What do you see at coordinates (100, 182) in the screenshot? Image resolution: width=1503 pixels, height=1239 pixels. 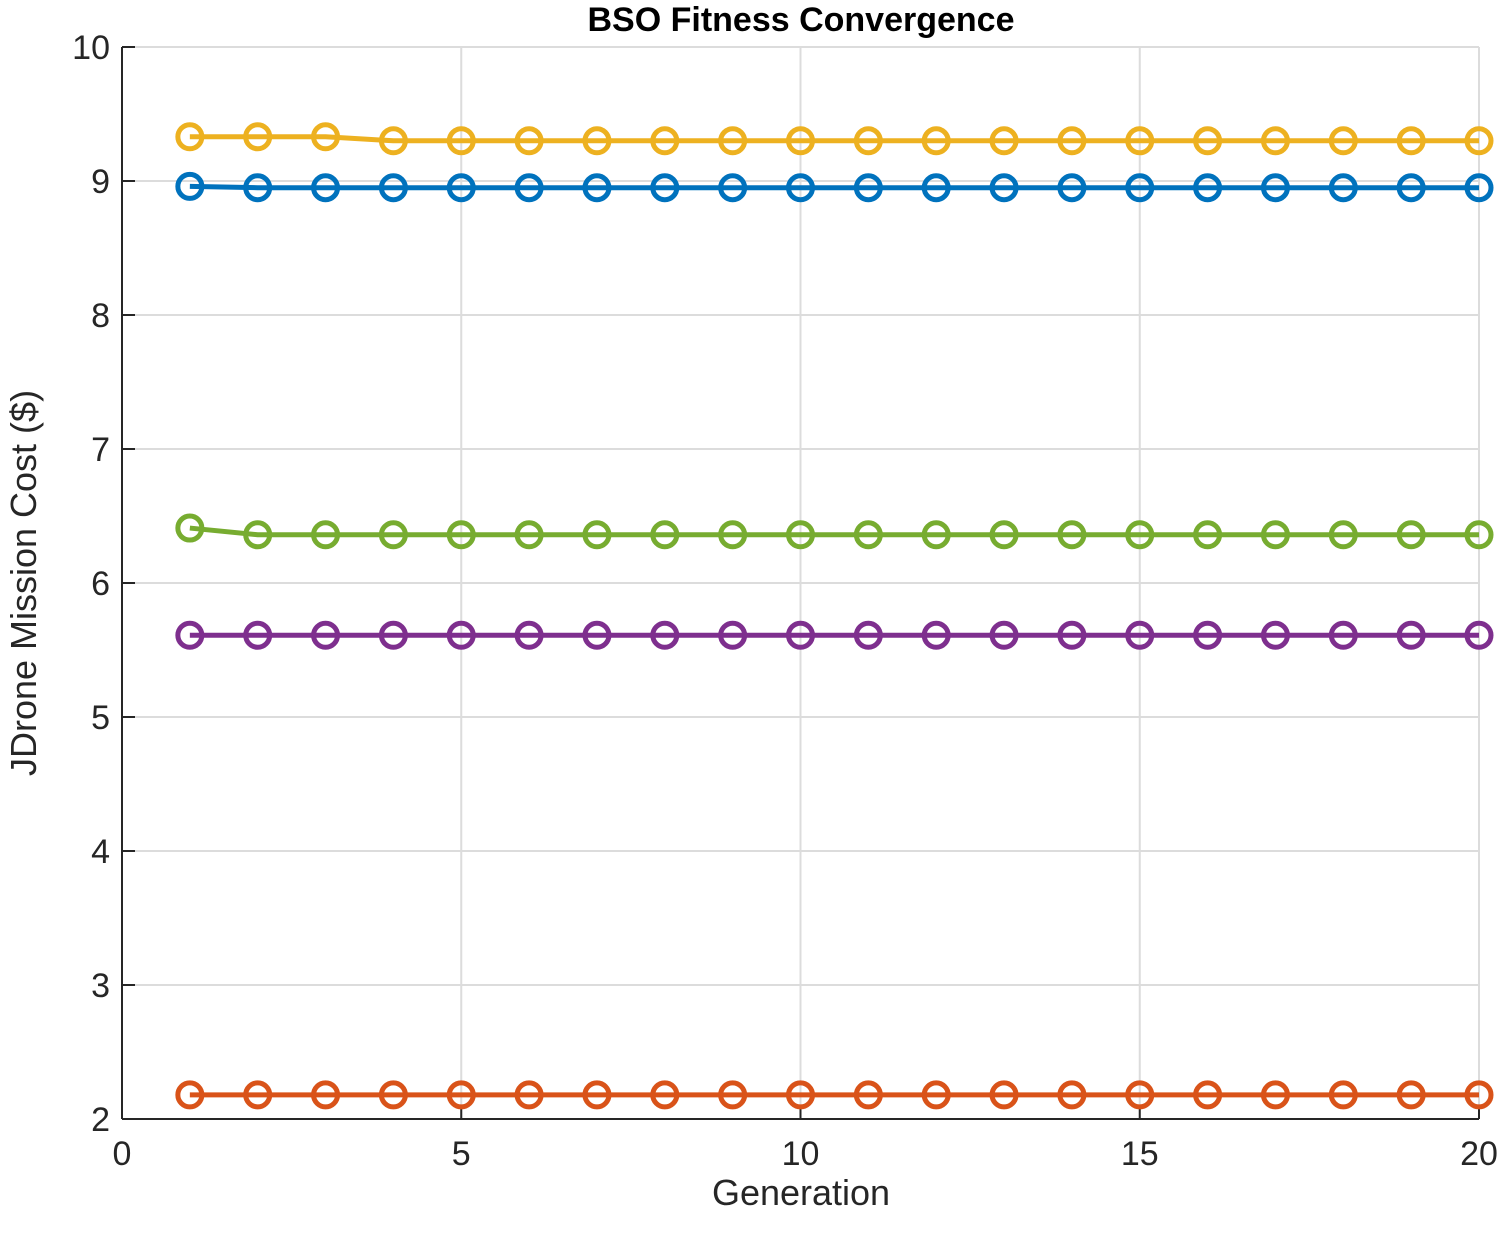 I see `y-tick-label: 9` at bounding box center [100, 182].